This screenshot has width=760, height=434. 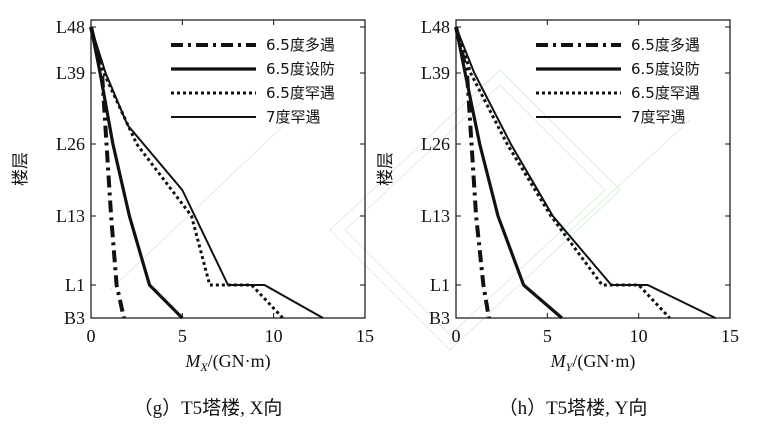 What do you see at coordinates (227, 362) in the screenshot?
I see `panel-g-x-axis-label: MX/(GN·m)` at bounding box center [227, 362].